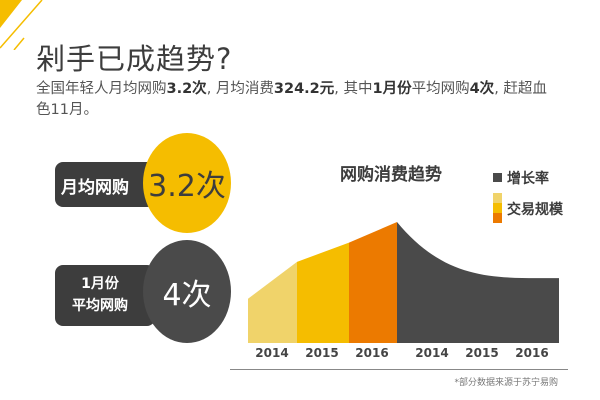 This screenshot has width=600, height=400. Describe the element at coordinates (272, 302) in the screenshot. I see `volume-area-2014` at that location.